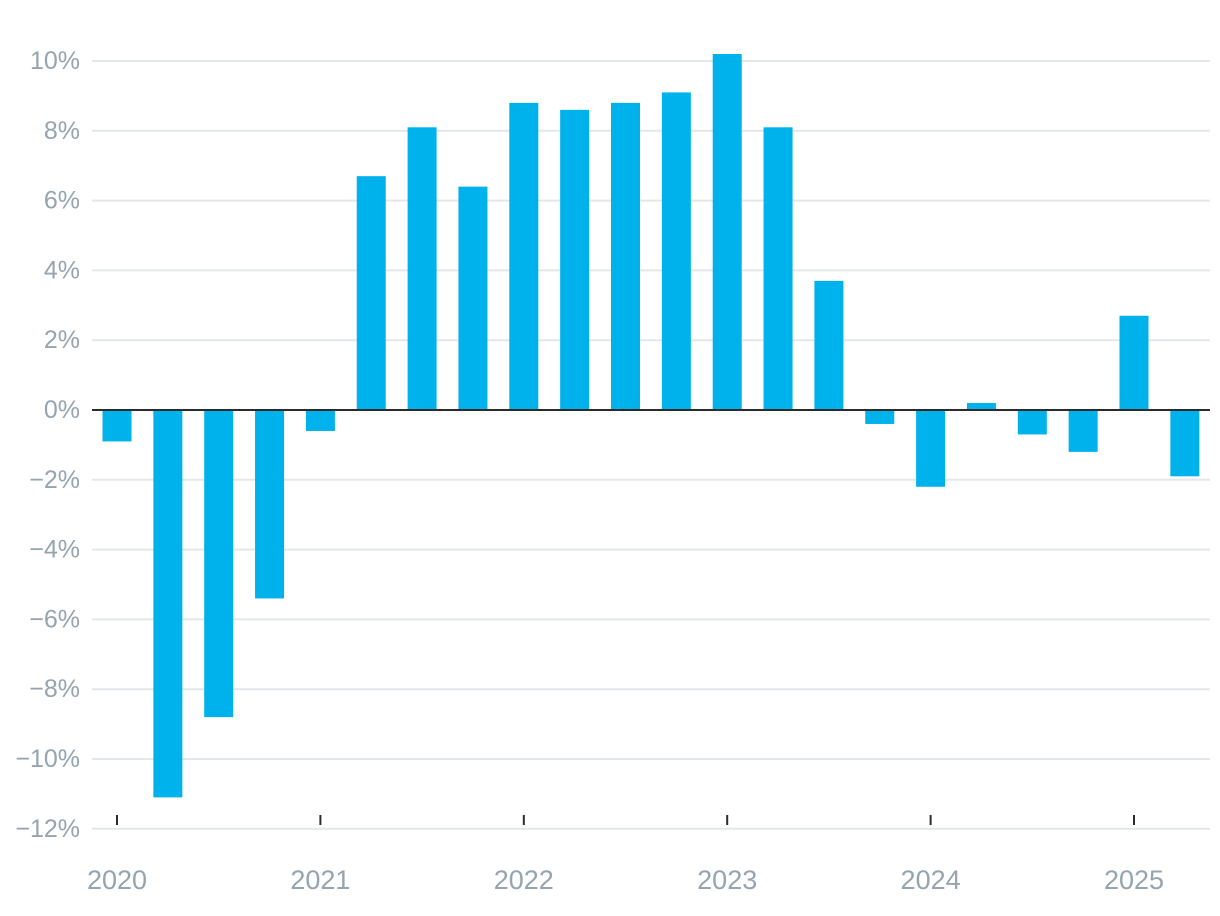 Image resolution: width=1220 pixels, height=916 pixels. What do you see at coordinates (1032, 422) in the screenshot?
I see `bar-2024-Q3` at bounding box center [1032, 422].